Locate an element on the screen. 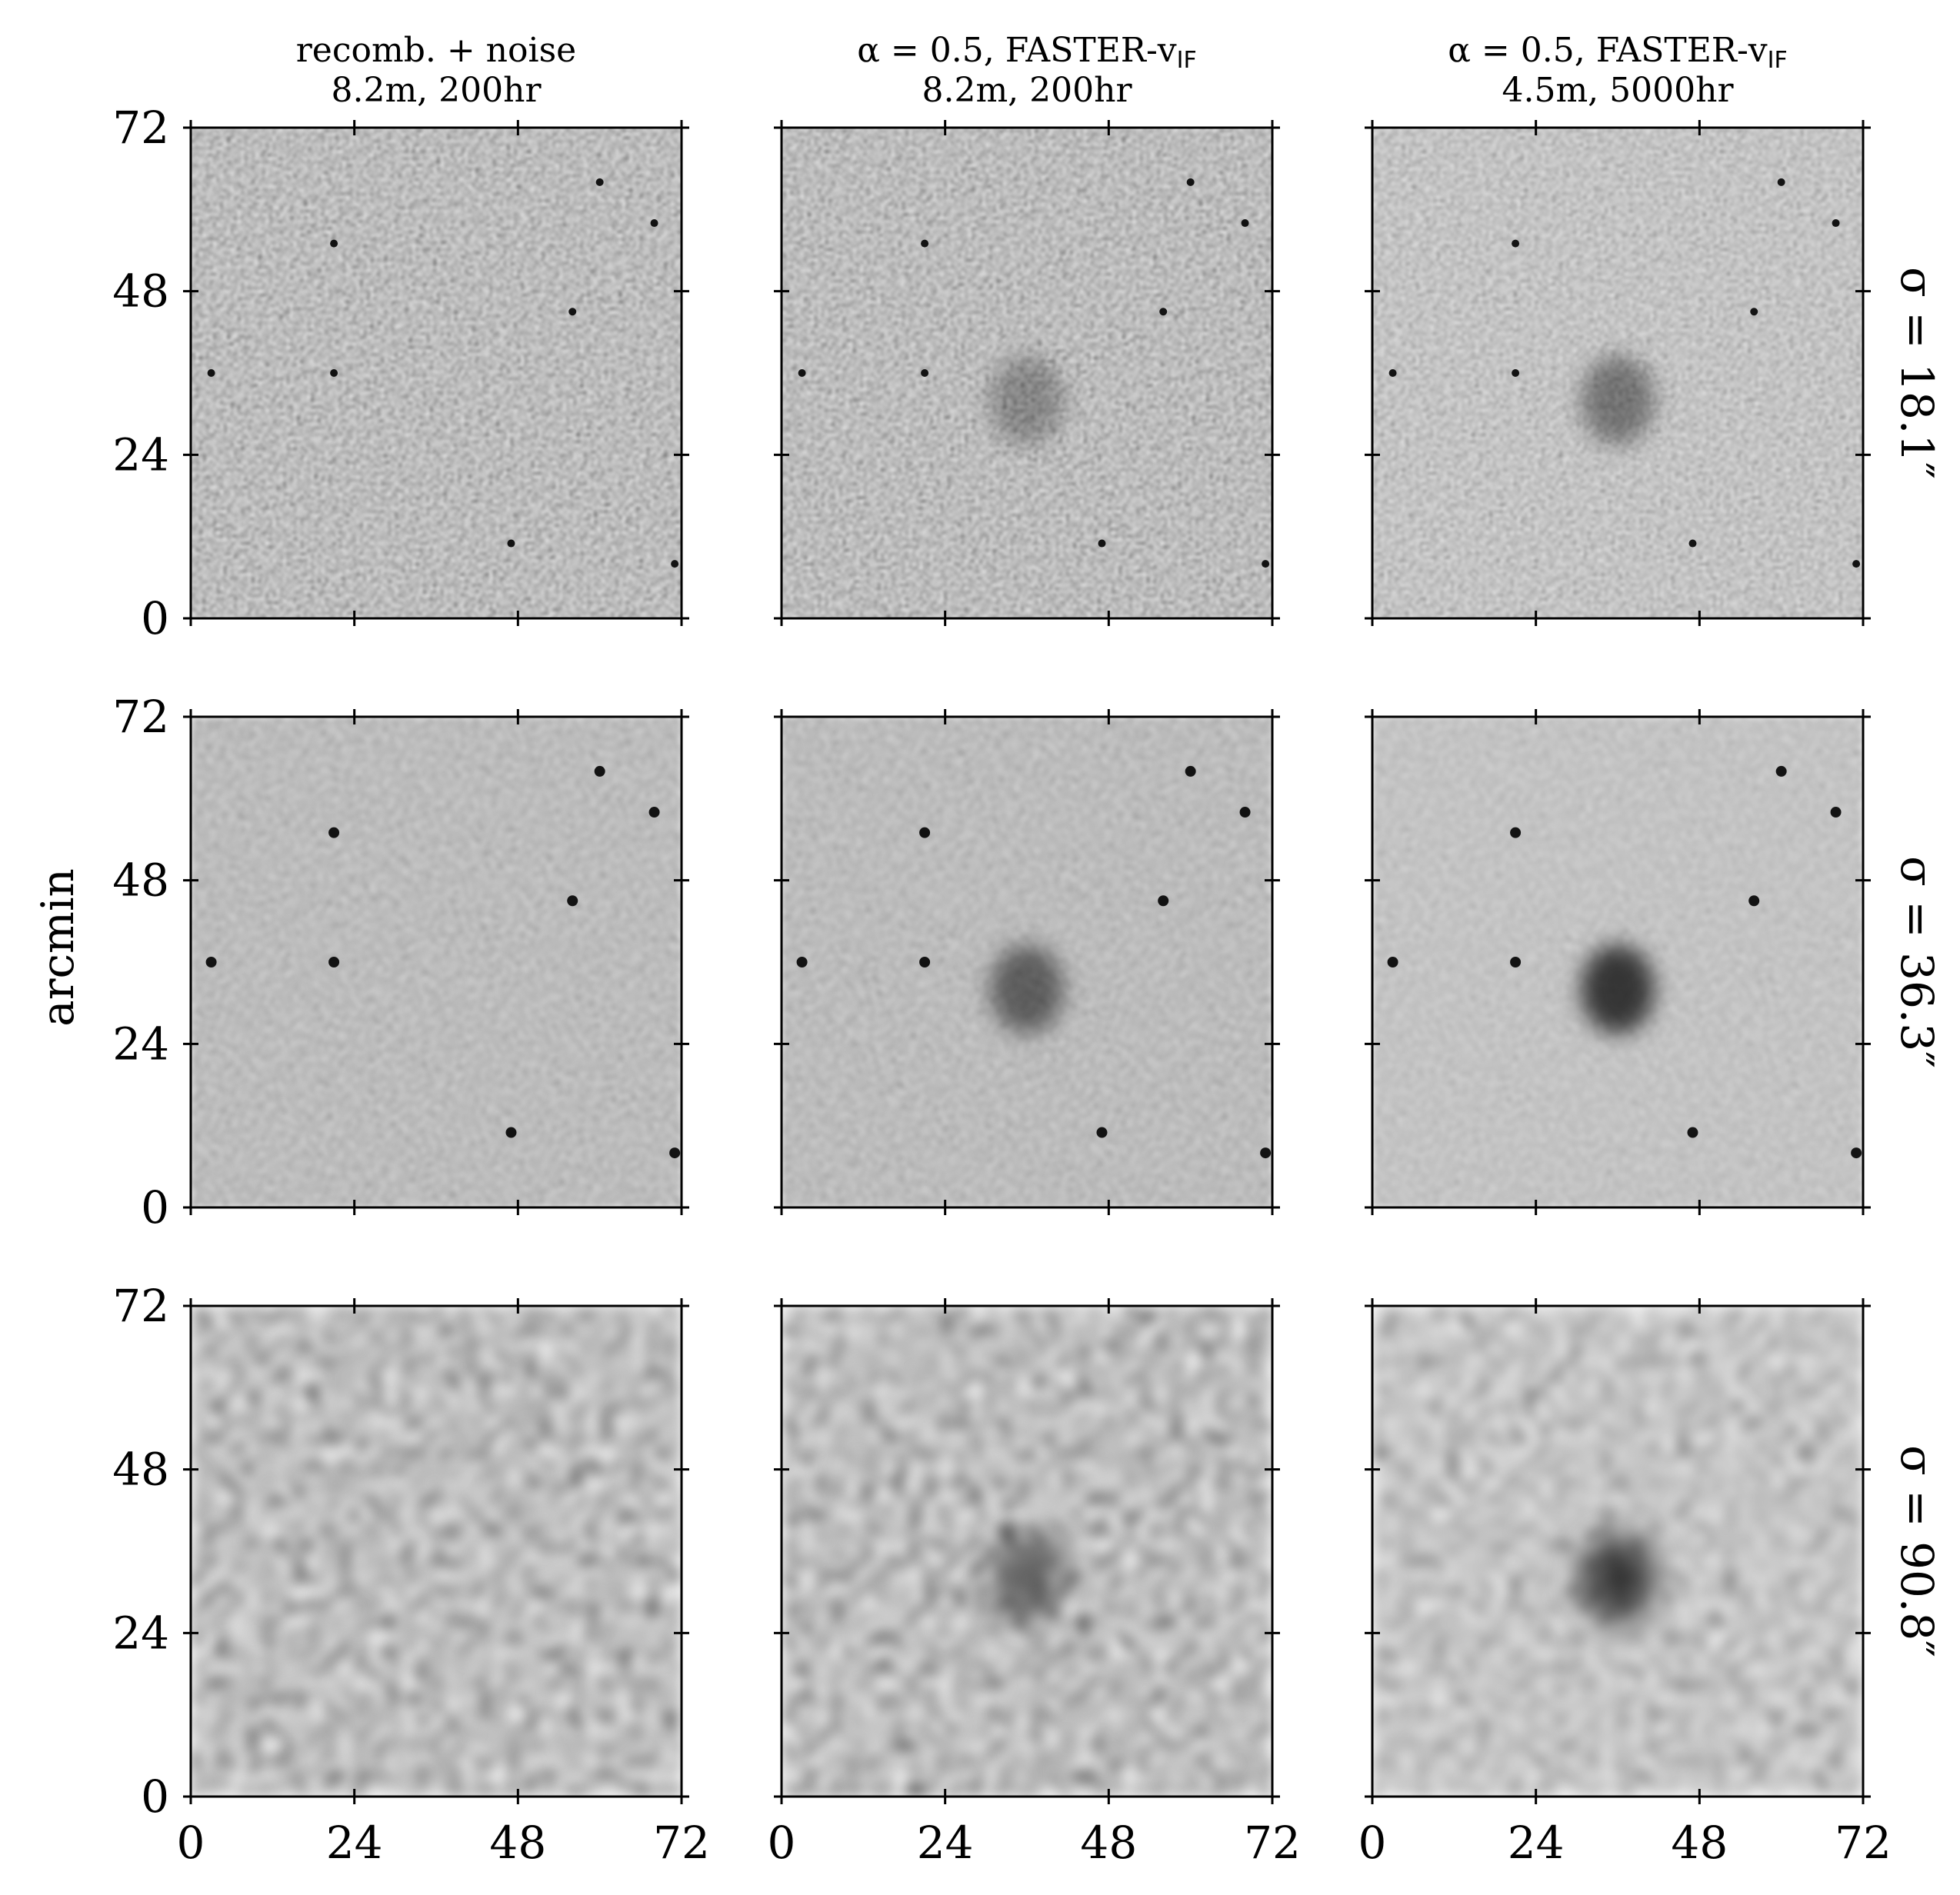  panel-r3-c3: 0 24 48 72 σ = 90.8″ is located at coordinates (1651, 1584).